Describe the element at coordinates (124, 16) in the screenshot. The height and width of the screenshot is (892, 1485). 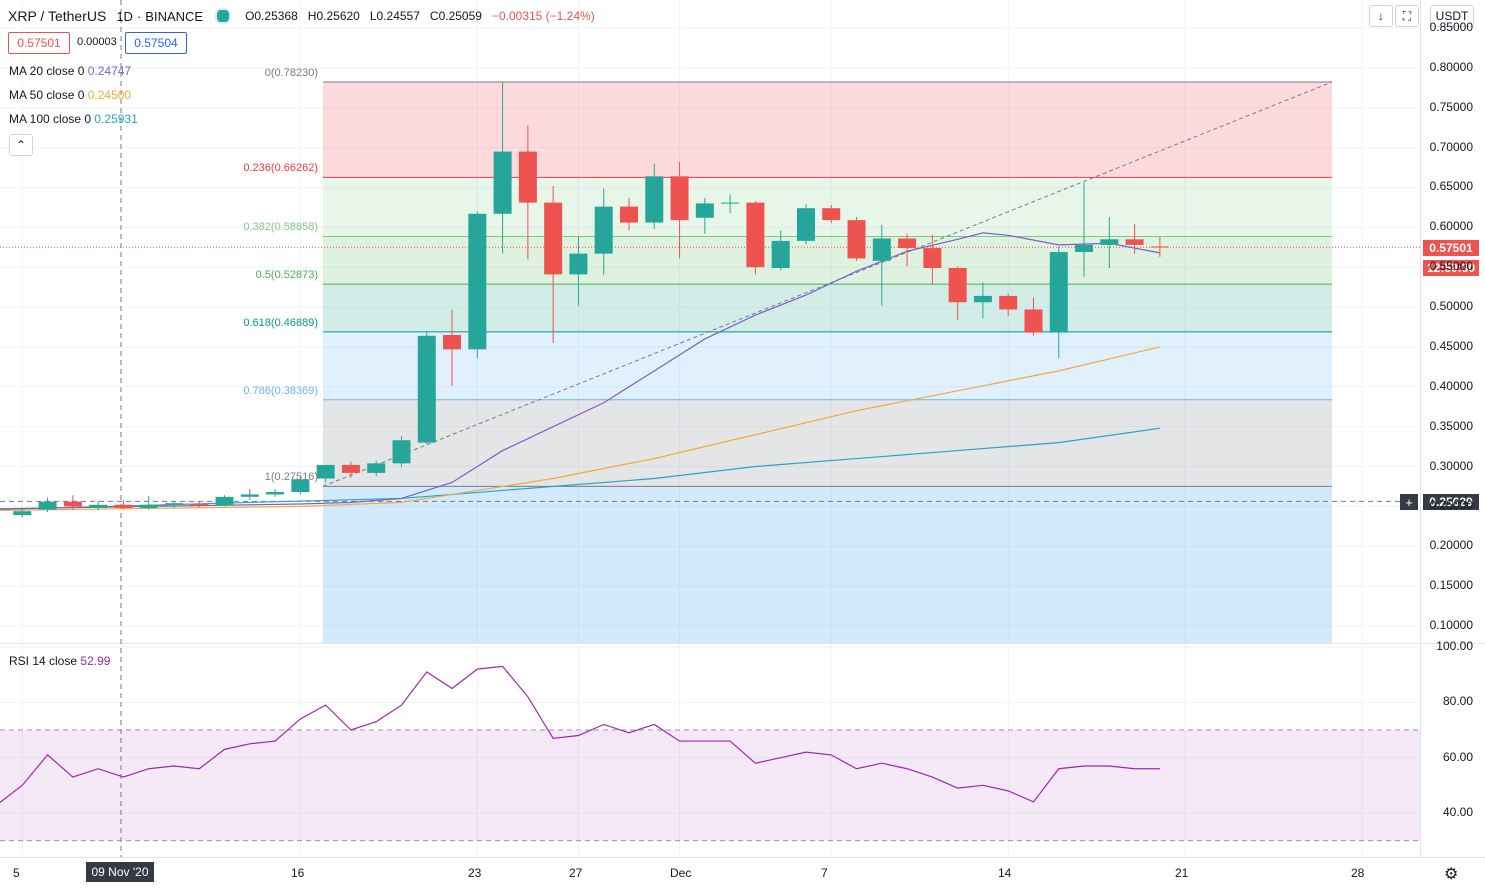
I see `interval-label: 1D` at that location.